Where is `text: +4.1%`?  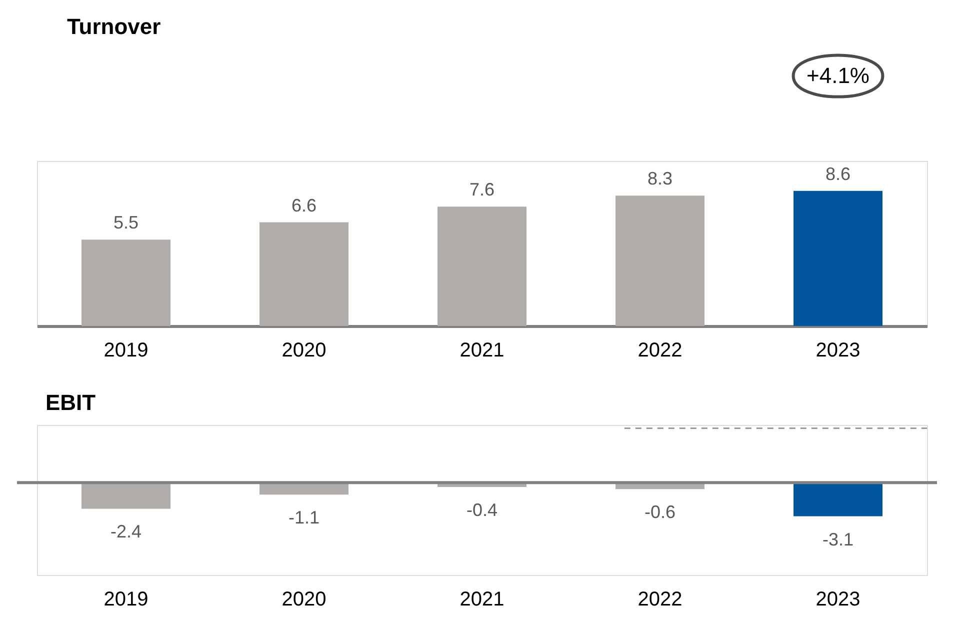 text: +4.1% is located at coordinates (838, 75).